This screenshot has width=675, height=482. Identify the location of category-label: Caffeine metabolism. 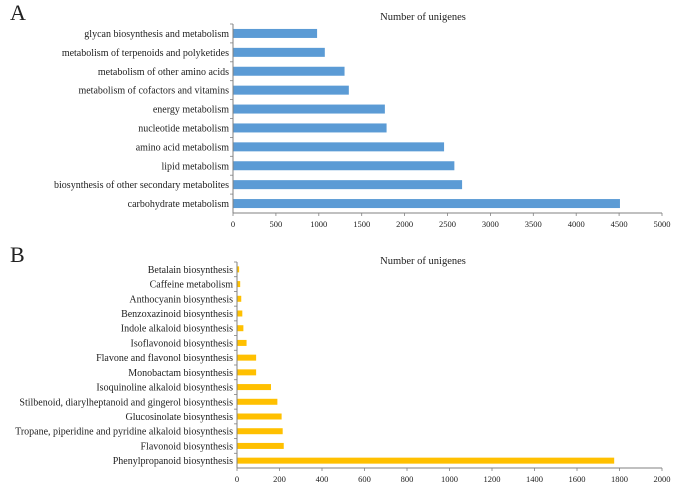
(192, 285).